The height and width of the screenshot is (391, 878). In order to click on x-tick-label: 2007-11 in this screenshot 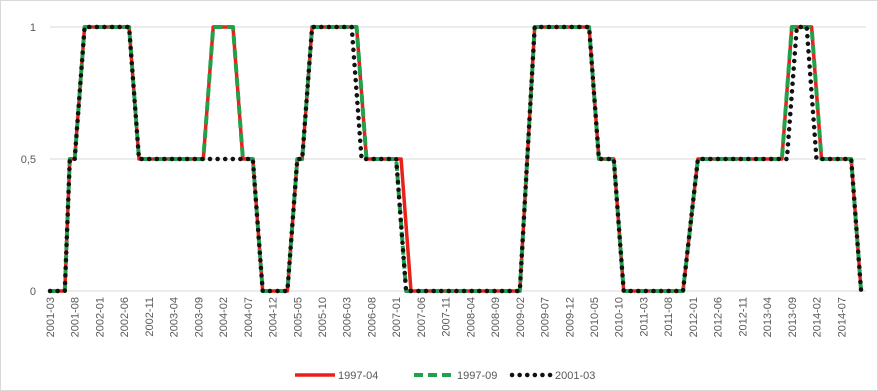, I will do `click(447, 317)`.